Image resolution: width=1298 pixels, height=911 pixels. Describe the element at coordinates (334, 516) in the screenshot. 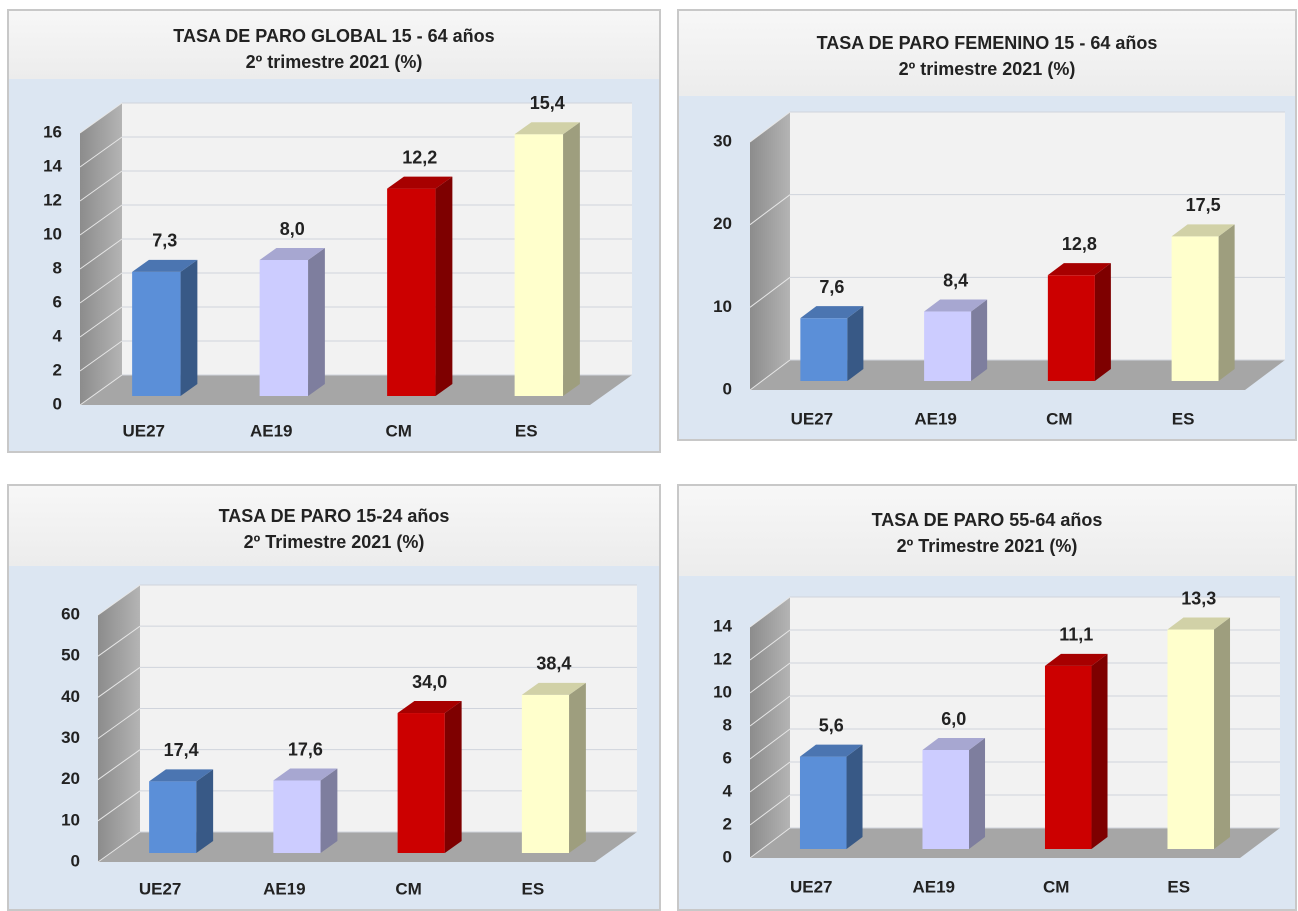

I see `chart-title: TASA DE PARO 15-24 años` at that location.